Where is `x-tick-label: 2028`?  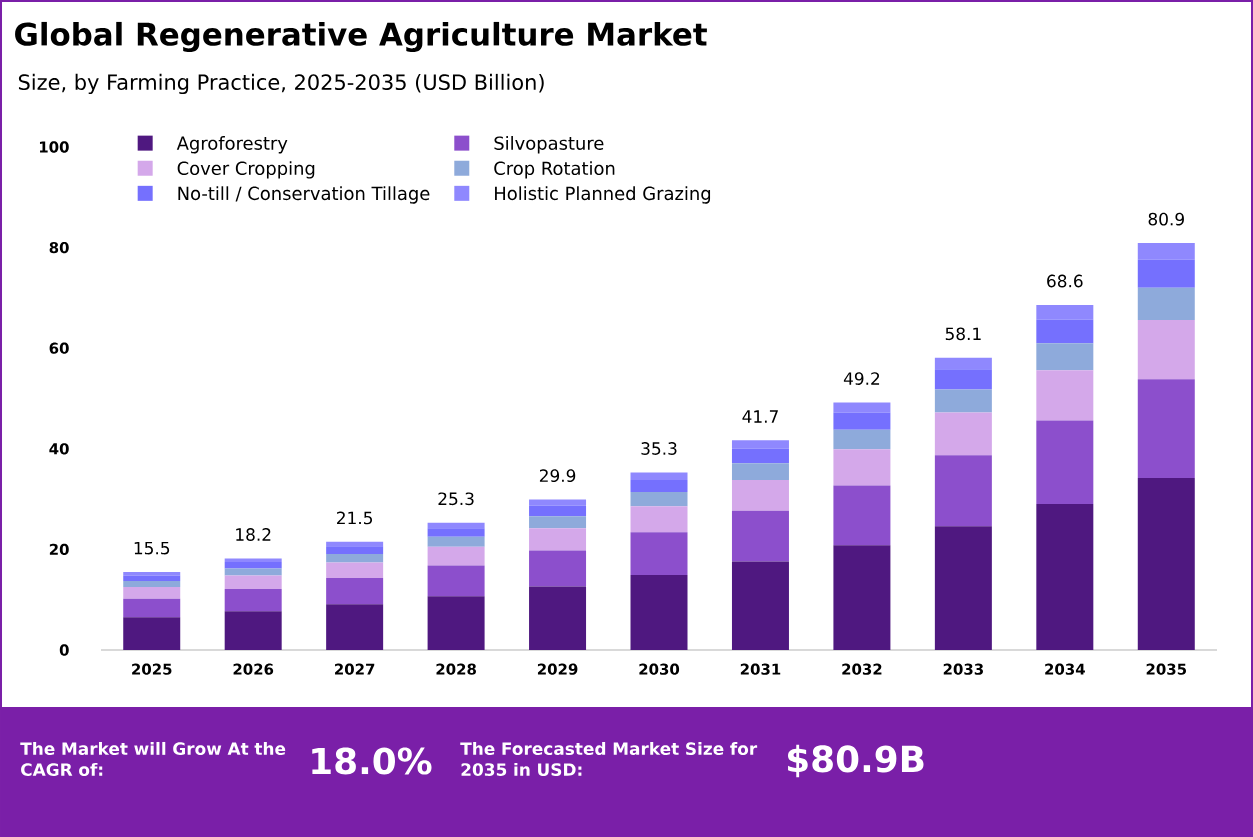
x-tick-label: 2028 is located at coordinates (456, 669).